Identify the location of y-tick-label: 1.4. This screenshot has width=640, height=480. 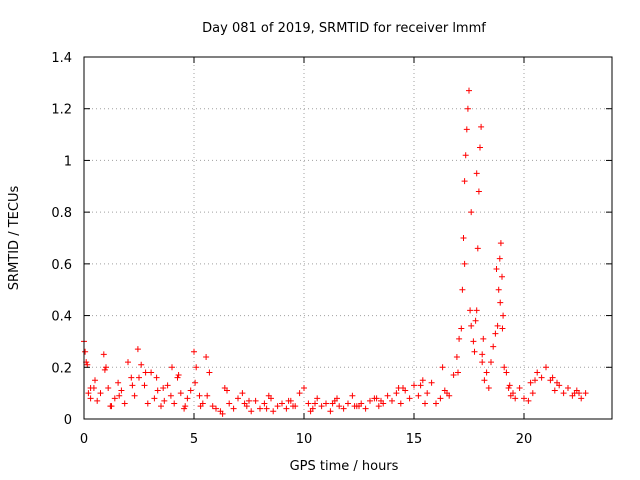
(61, 58).